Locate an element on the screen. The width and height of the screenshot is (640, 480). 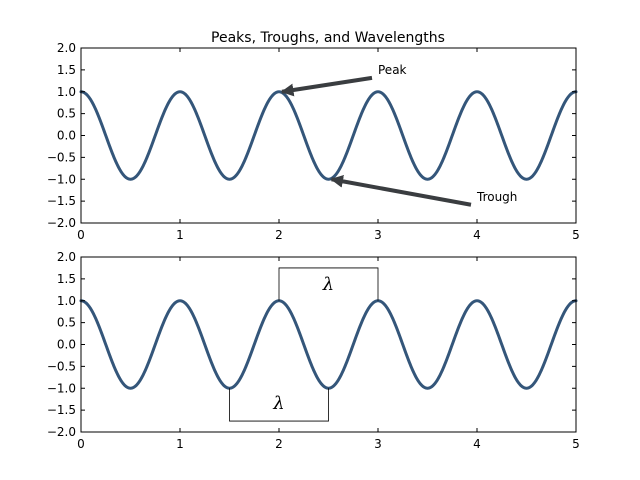
annotation-peak: Peak is located at coordinates (392, 70).